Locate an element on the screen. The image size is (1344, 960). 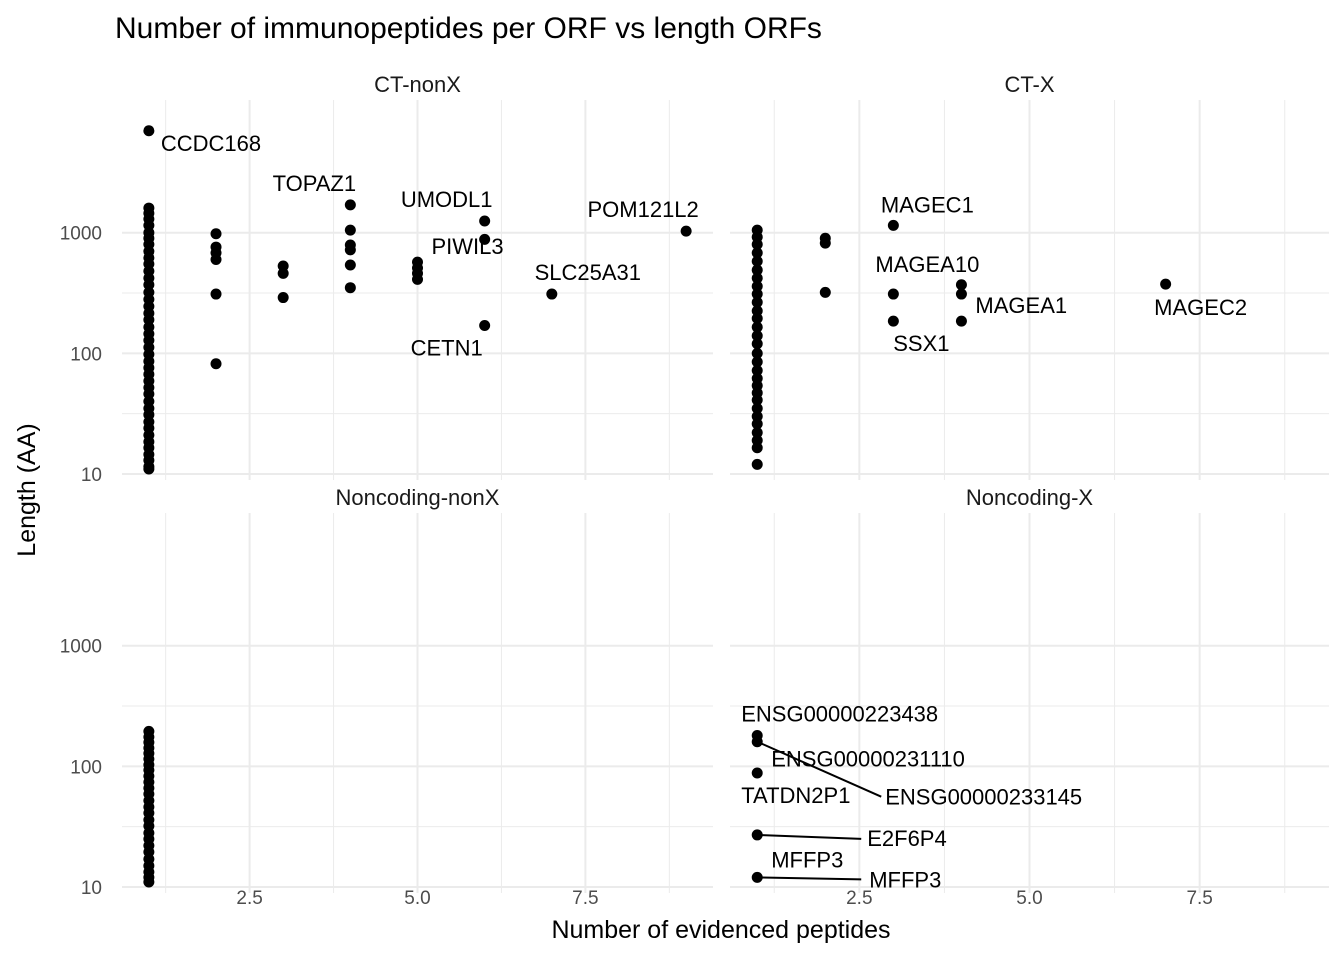
point-label: TATDN2P1 is located at coordinates (795, 795).